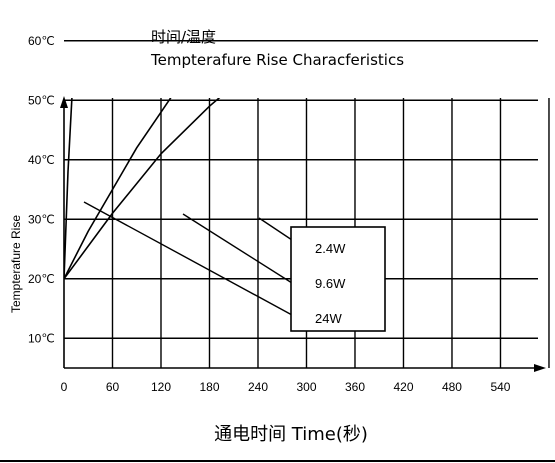  Describe the element at coordinates (452, 387) in the screenshot. I see `x-tick-label-480: 480` at that location.